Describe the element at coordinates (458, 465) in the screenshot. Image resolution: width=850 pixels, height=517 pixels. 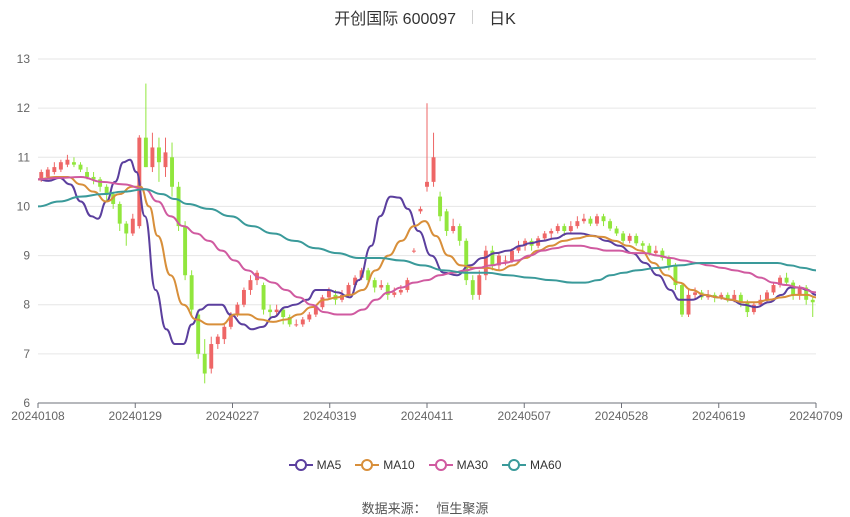
I see `legend-item-ma30: MA30` at that location.